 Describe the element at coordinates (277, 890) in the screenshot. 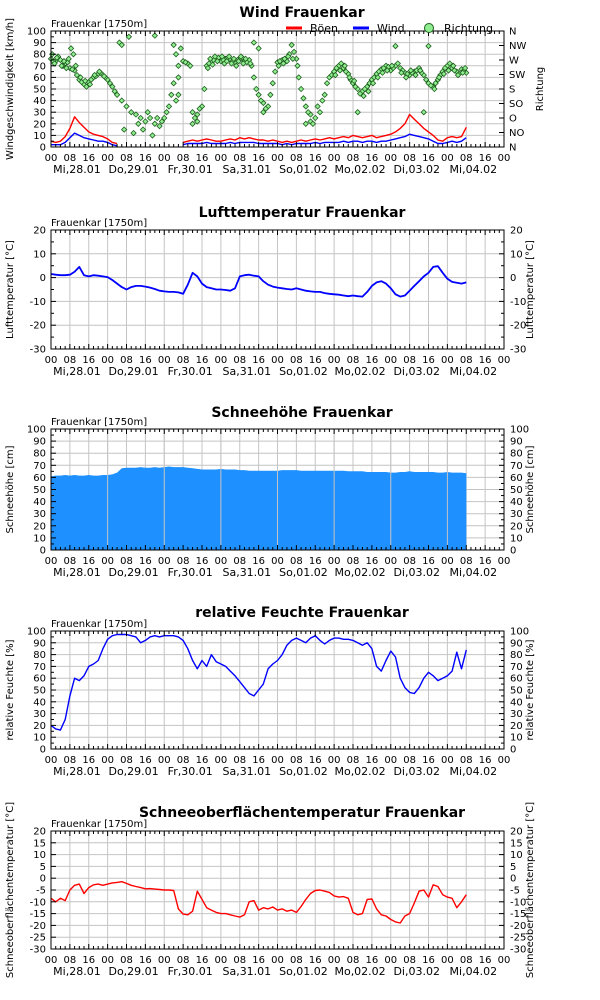

I see `grid` at that location.